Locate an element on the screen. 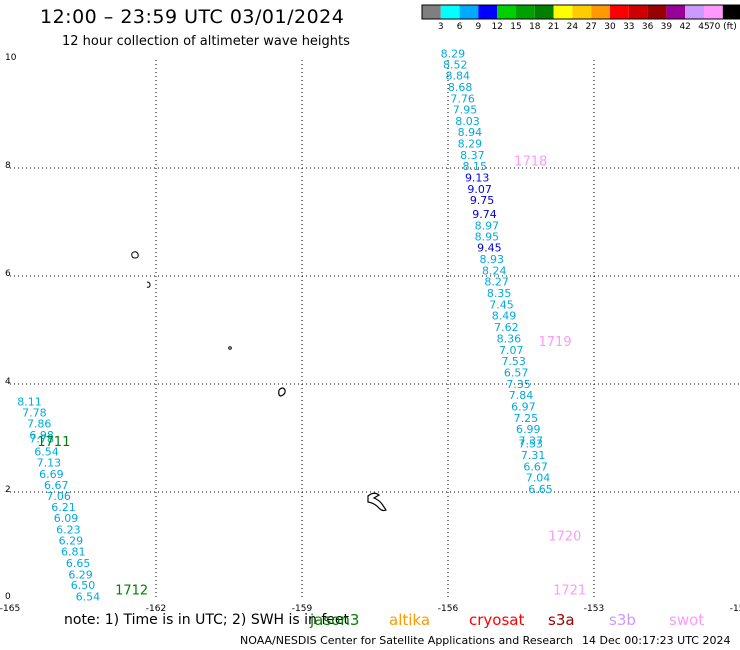  swh-data-label: 8.97 is located at coordinates (487, 226).